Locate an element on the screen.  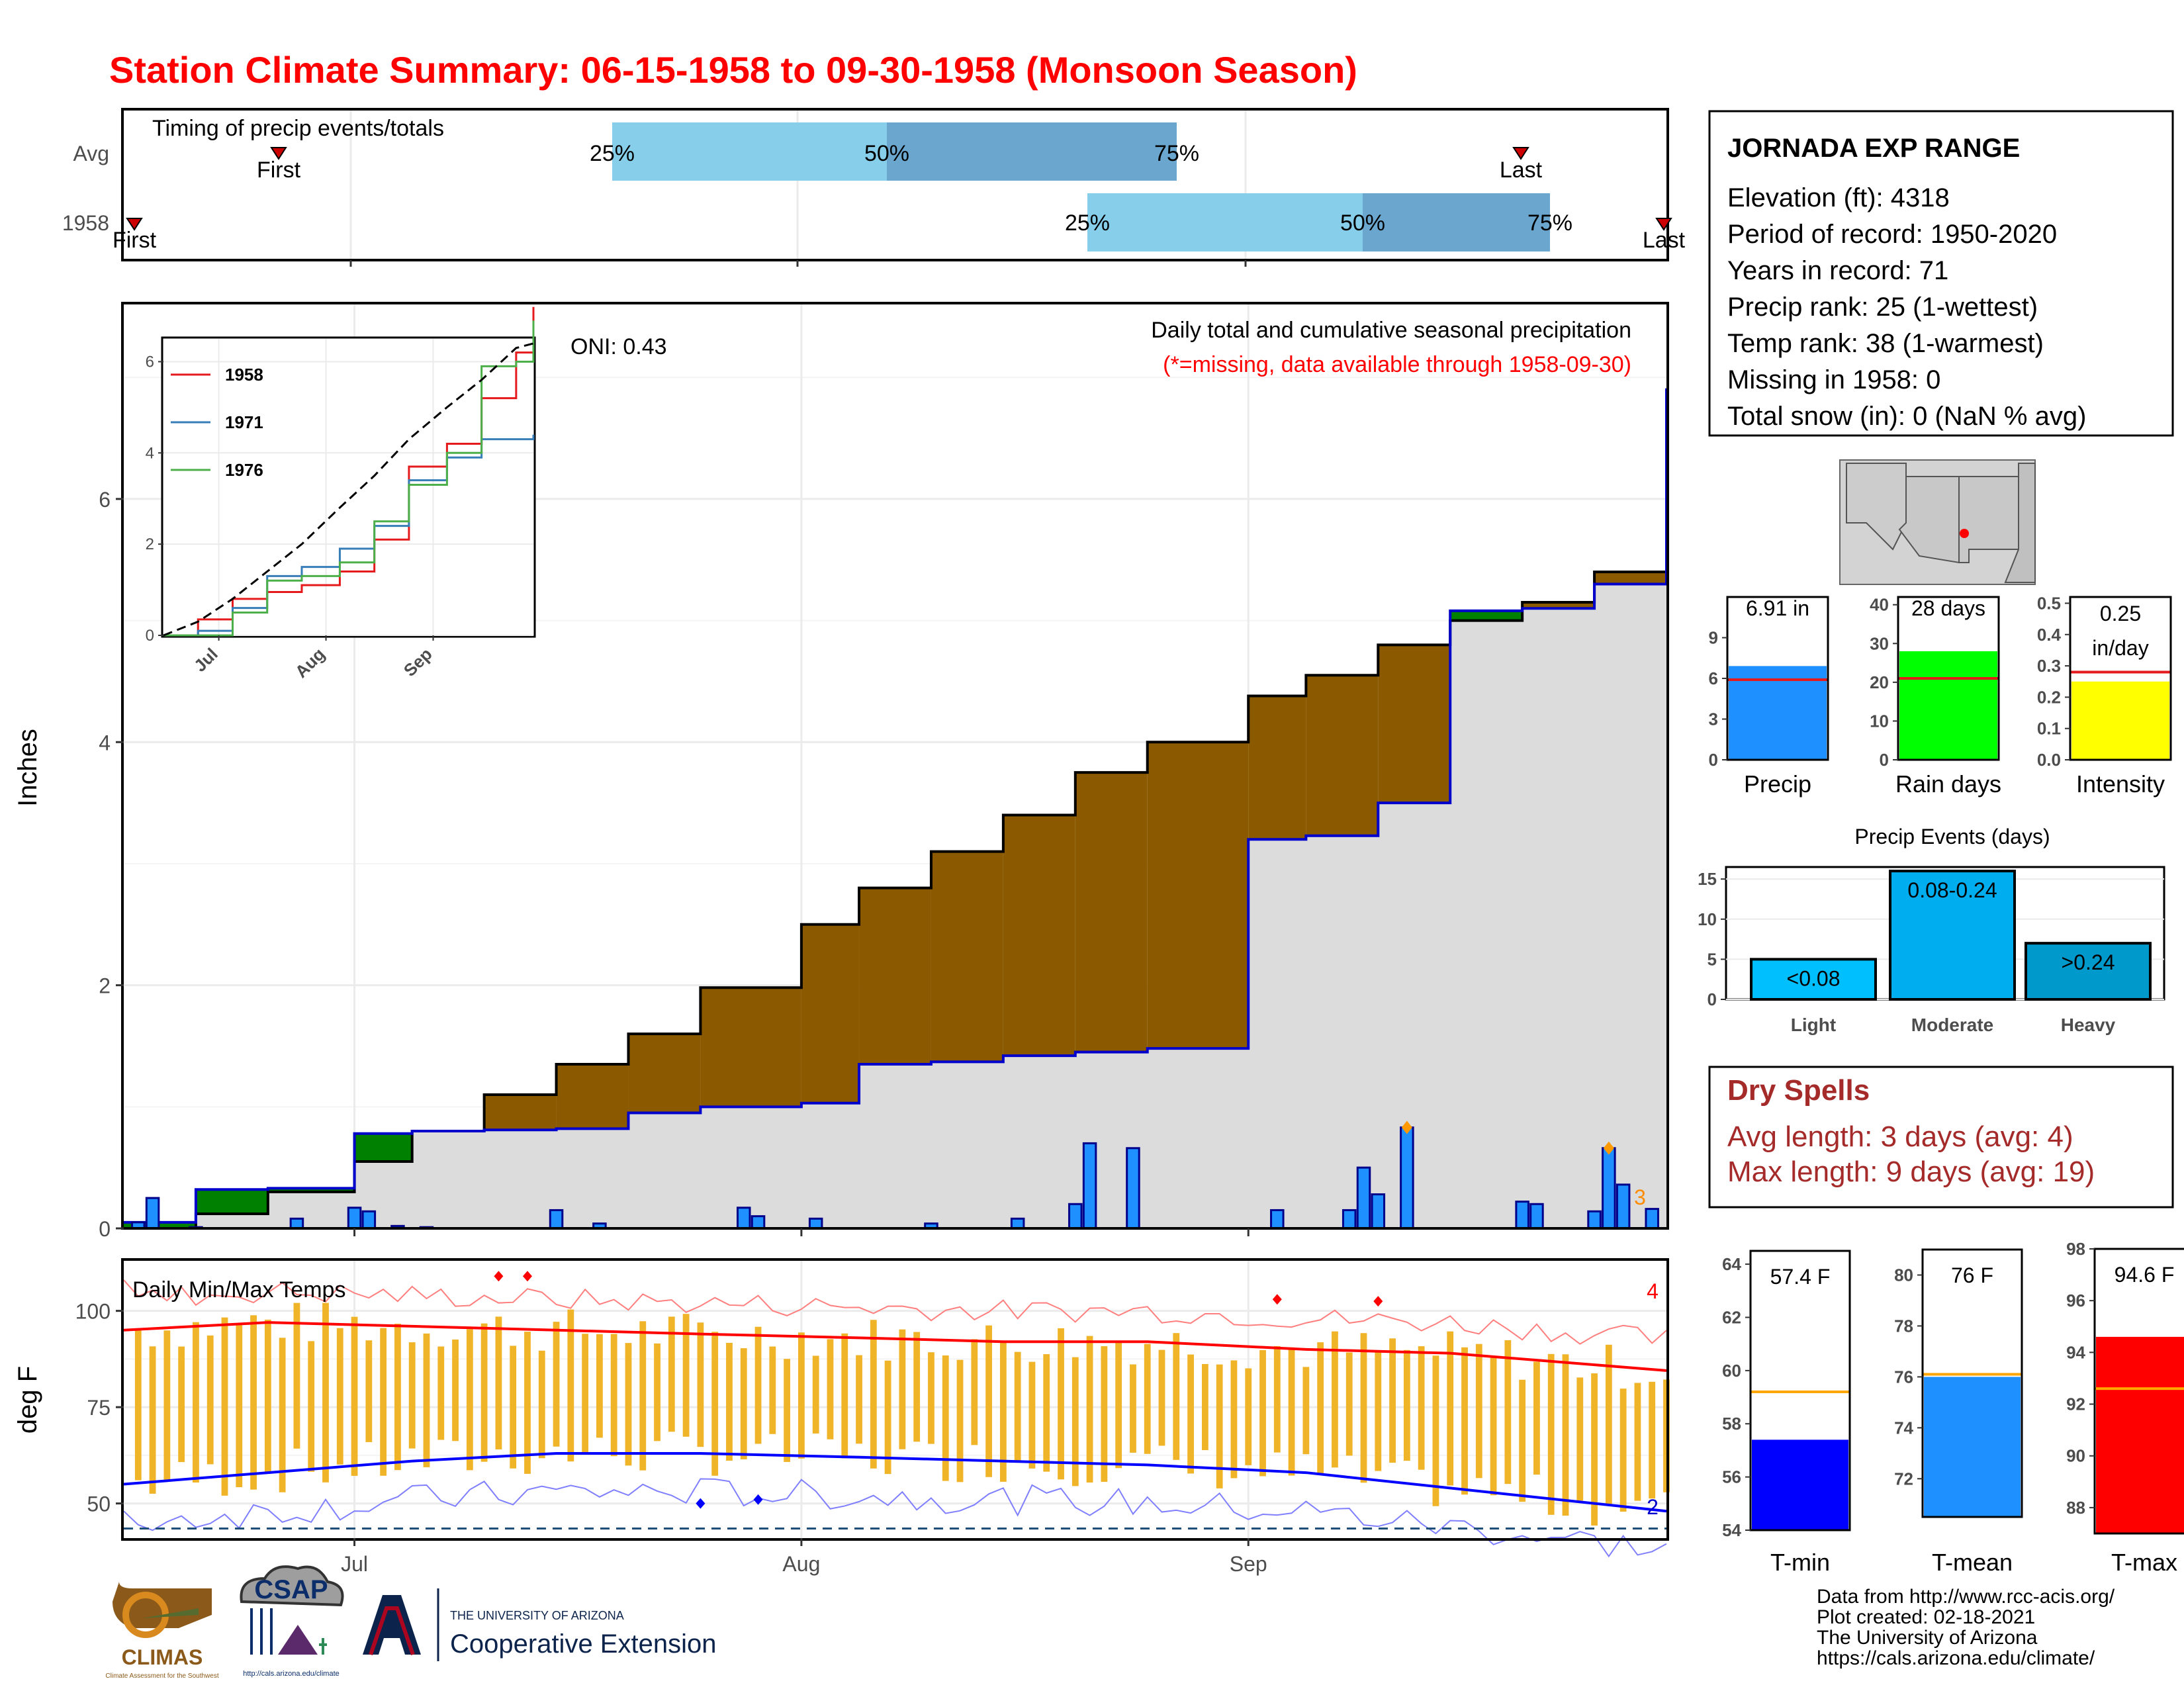
yr-last-marker is located at coordinates (1664, 225).